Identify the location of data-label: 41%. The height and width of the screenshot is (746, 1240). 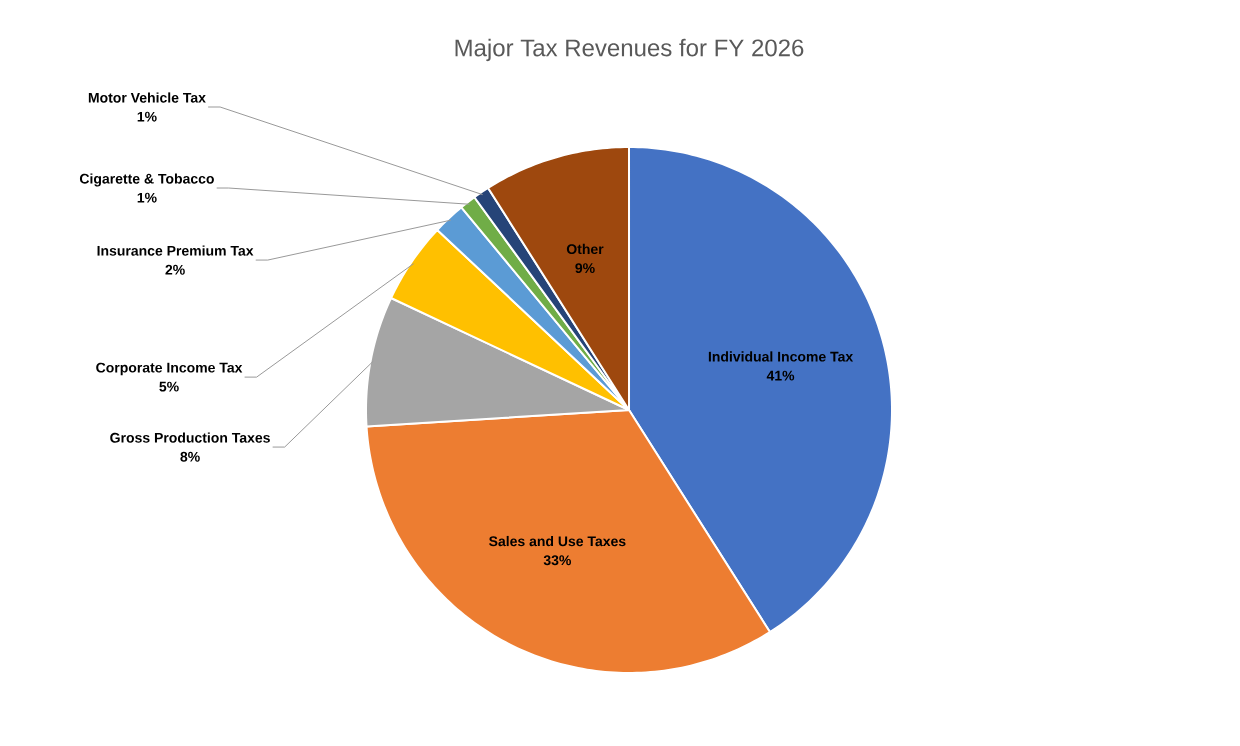
(780, 375).